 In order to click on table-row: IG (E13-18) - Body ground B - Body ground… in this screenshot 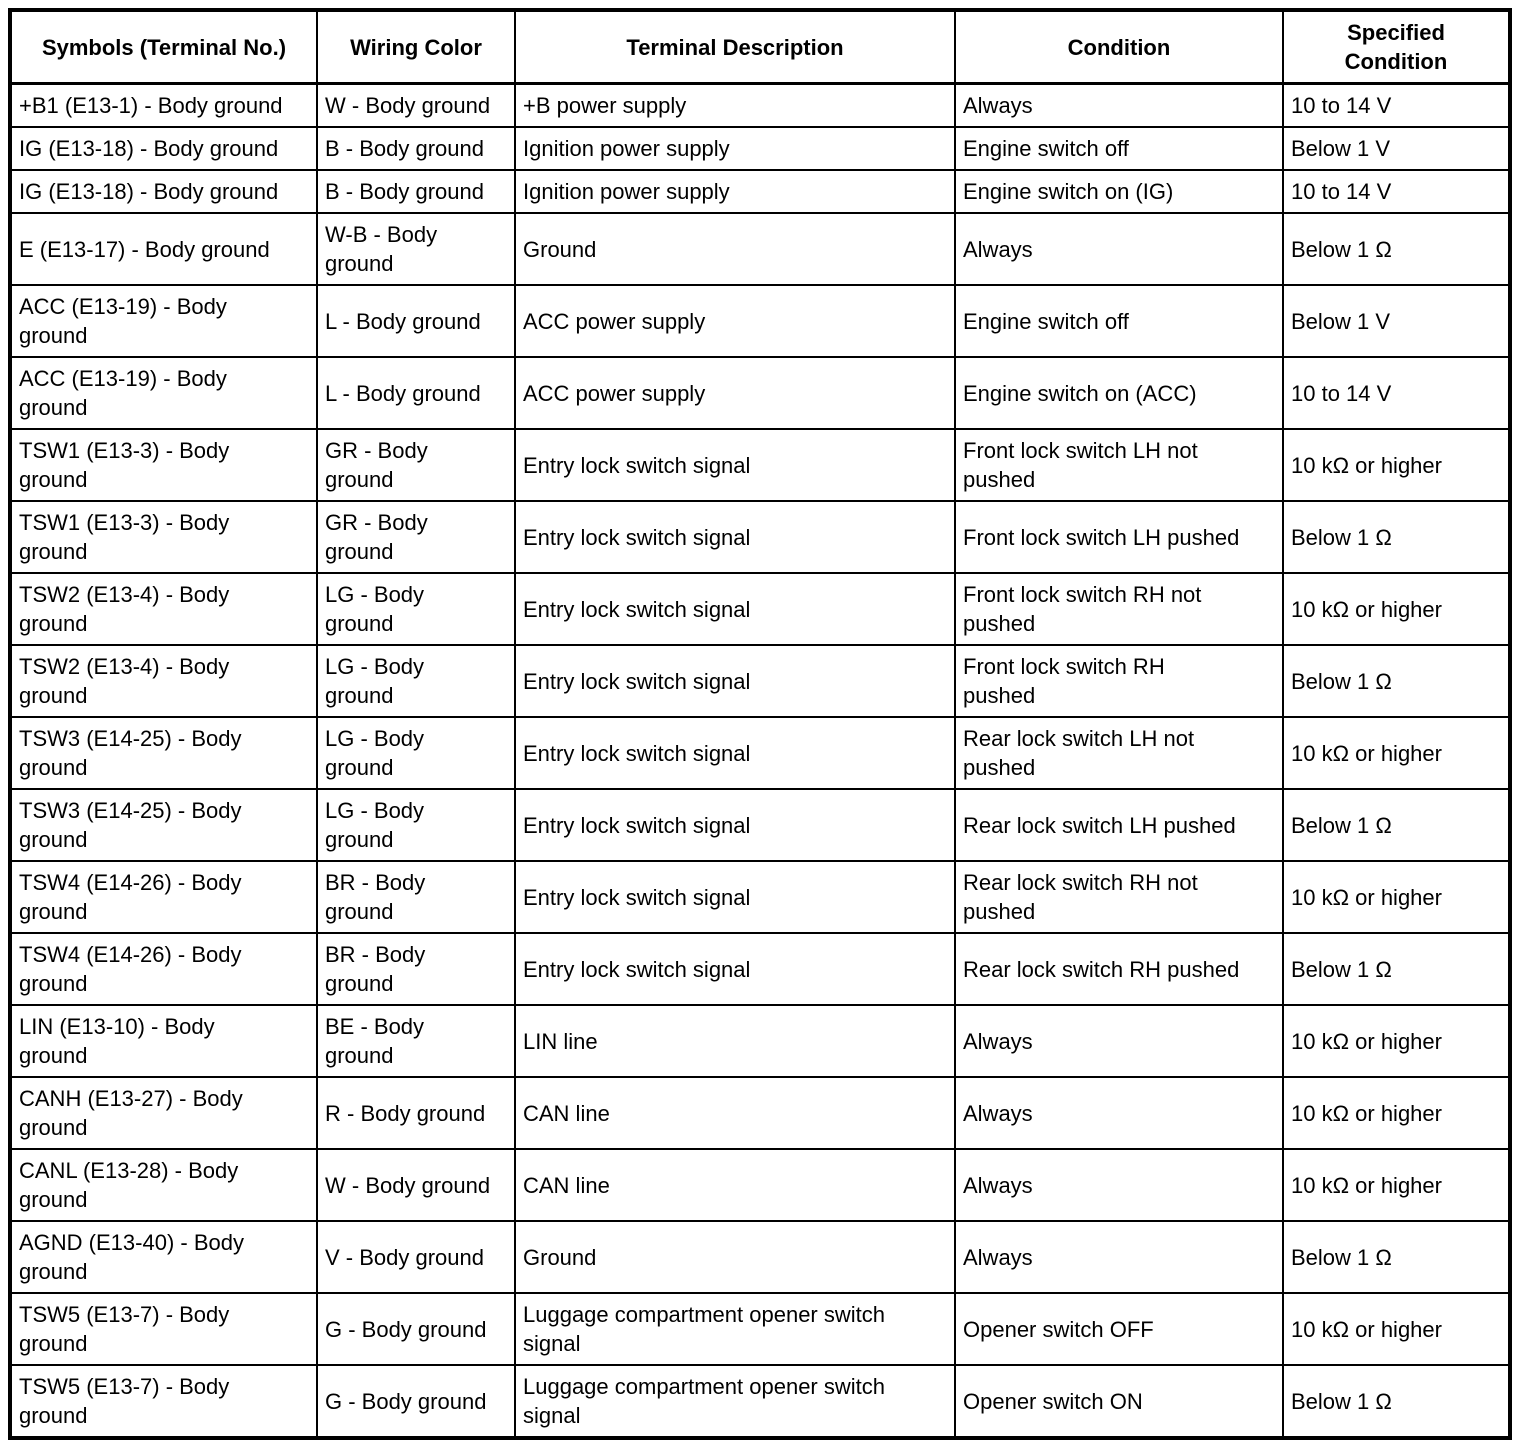, I will do `click(760, 149)`.